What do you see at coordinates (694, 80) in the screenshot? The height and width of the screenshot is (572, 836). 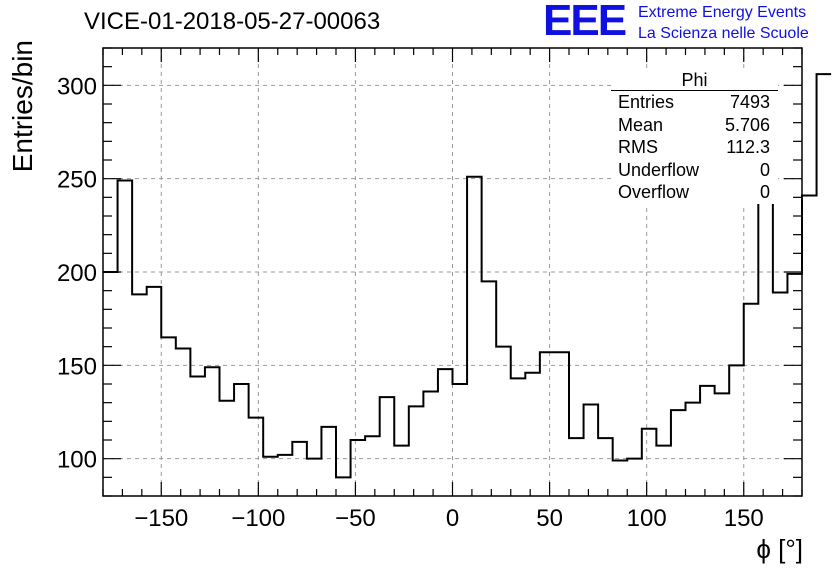 I see `stats-title: Phi` at bounding box center [694, 80].